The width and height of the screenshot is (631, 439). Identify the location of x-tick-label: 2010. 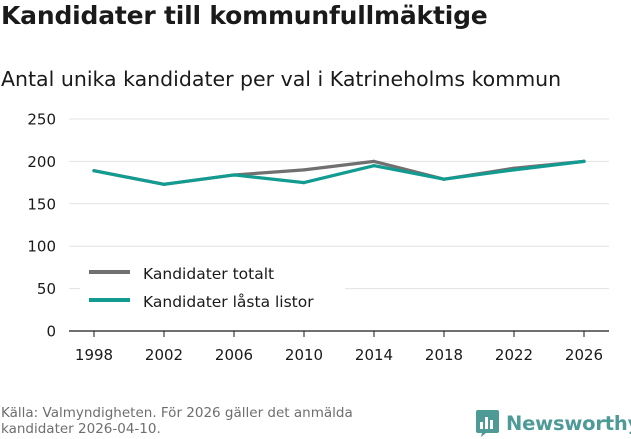
(304, 355).